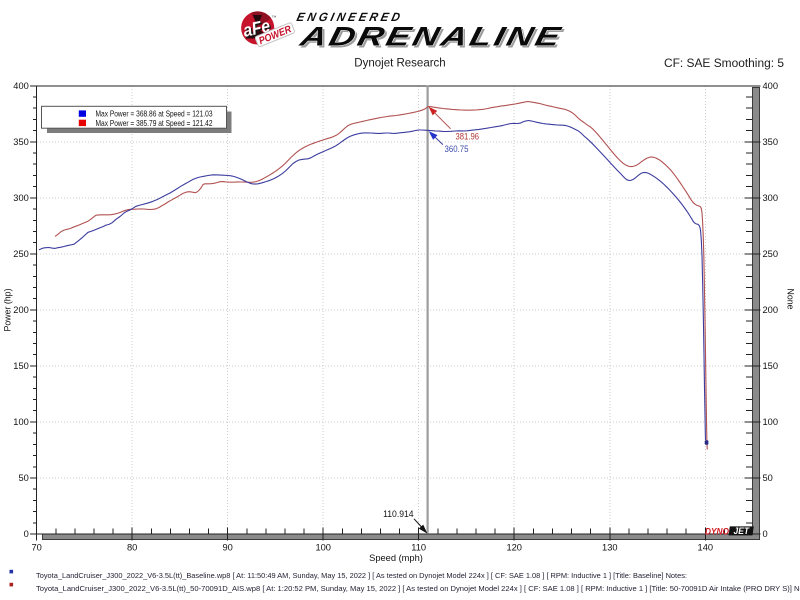 The image size is (800, 600). What do you see at coordinates (457, 149) in the screenshot?
I see `svg-text: 360.75` at bounding box center [457, 149].